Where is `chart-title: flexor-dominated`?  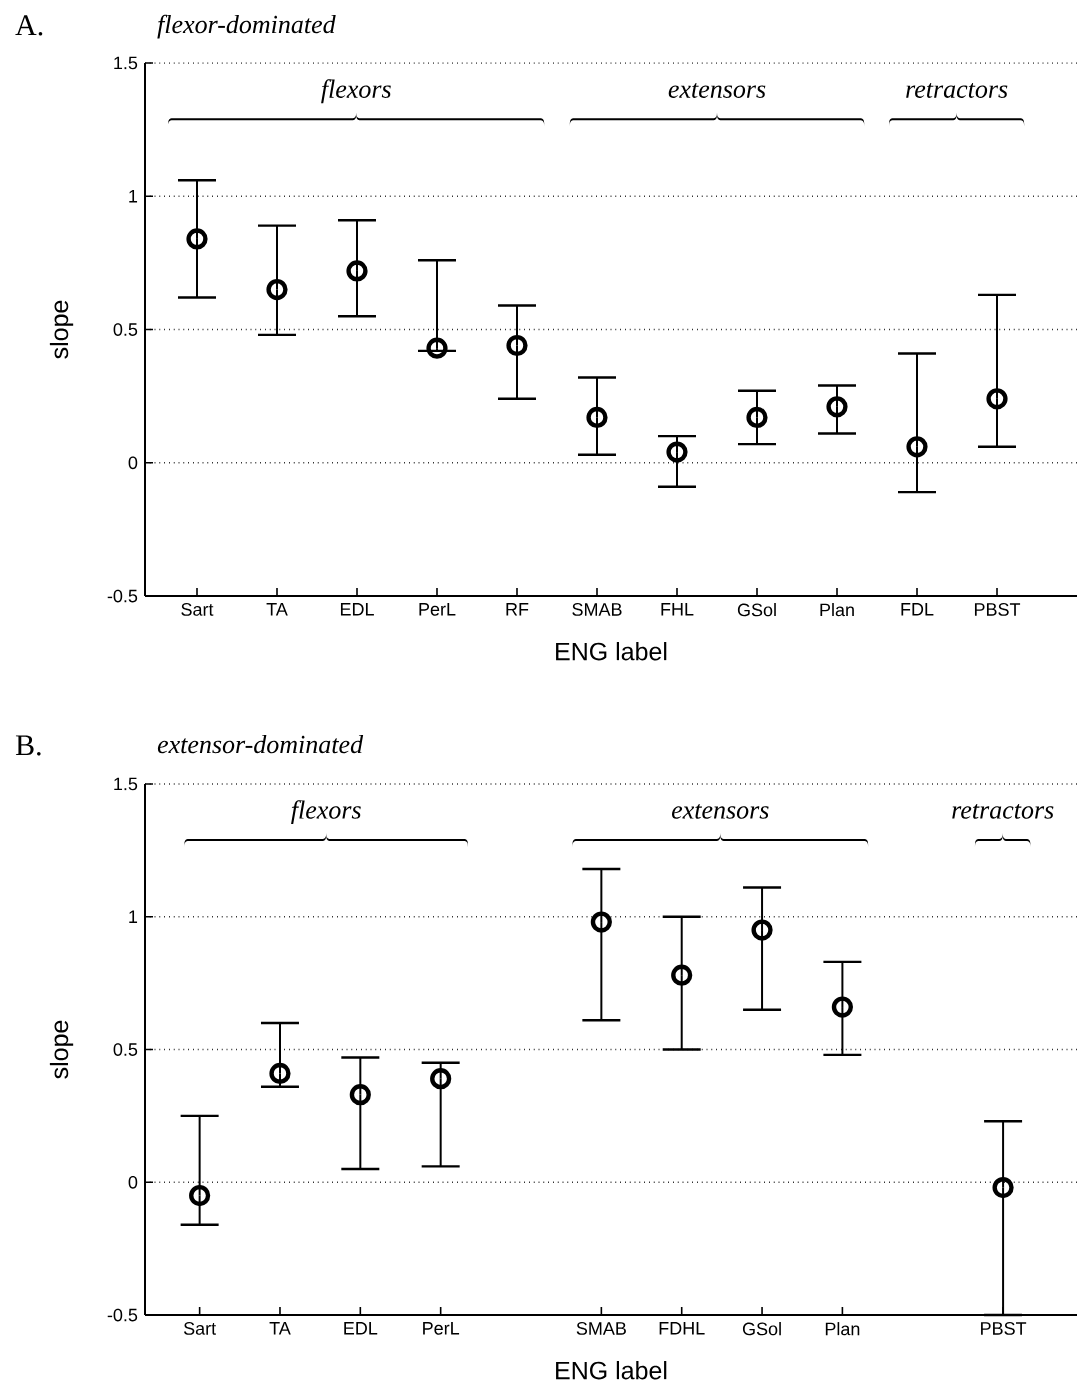
chart-title: flexor-dominated is located at coordinates (246, 26).